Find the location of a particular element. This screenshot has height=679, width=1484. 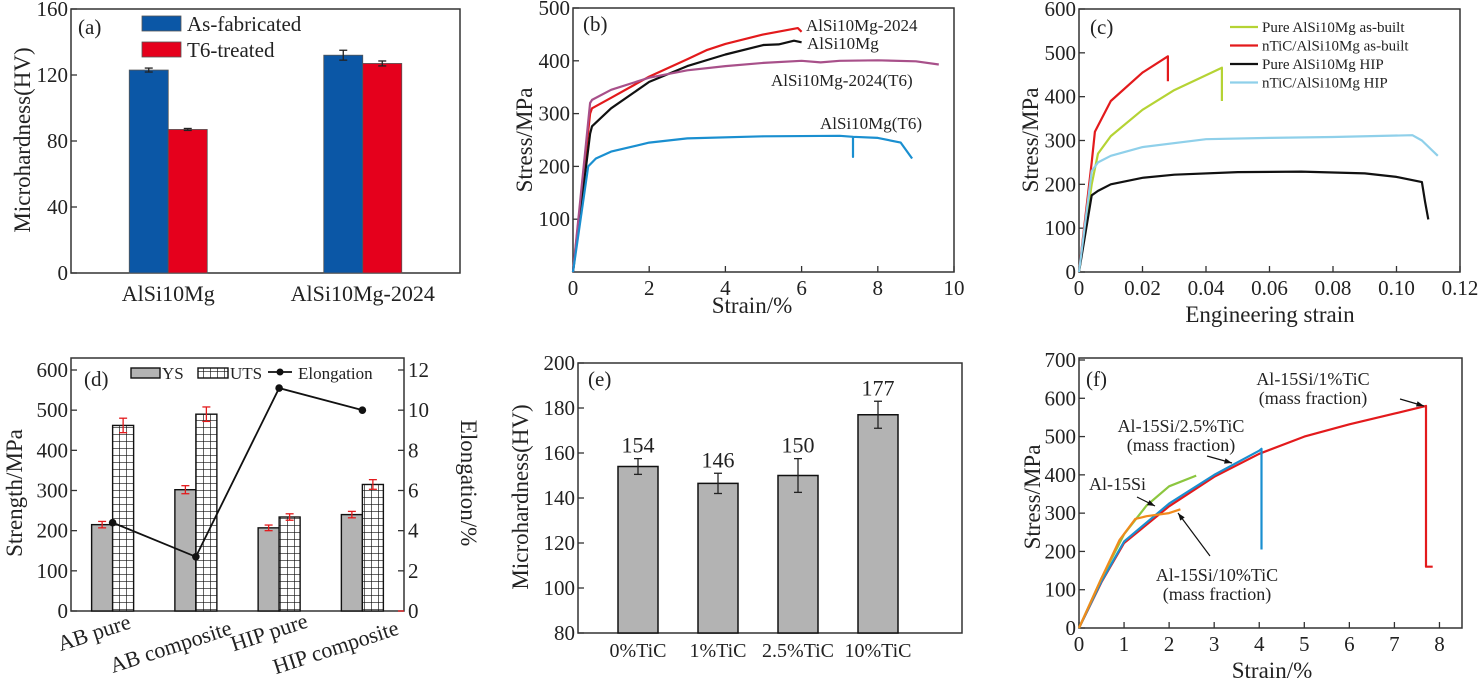

legend-label: Elongation is located at coordinates (335, 373).